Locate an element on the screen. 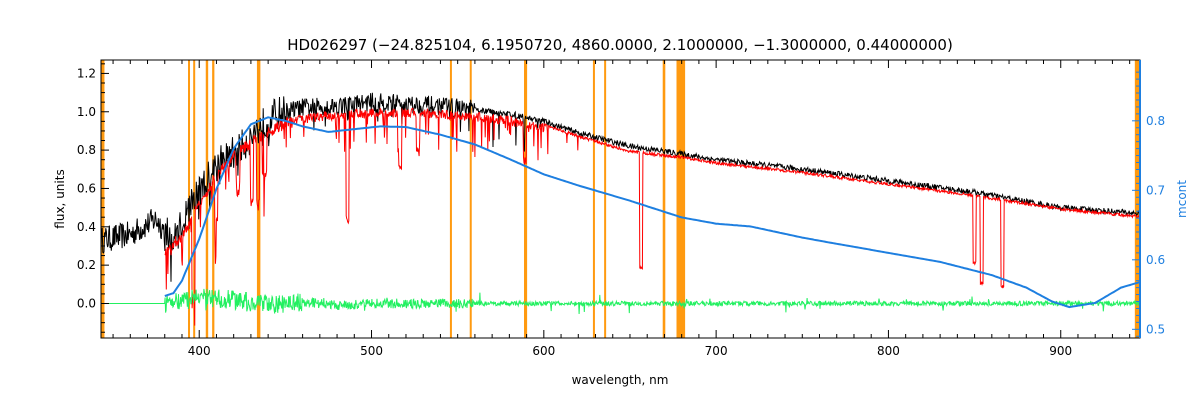 The width and height of the screenshot is (1200, 404). y2-tick-label: 0.6 is located at coordinates (1155, 260).